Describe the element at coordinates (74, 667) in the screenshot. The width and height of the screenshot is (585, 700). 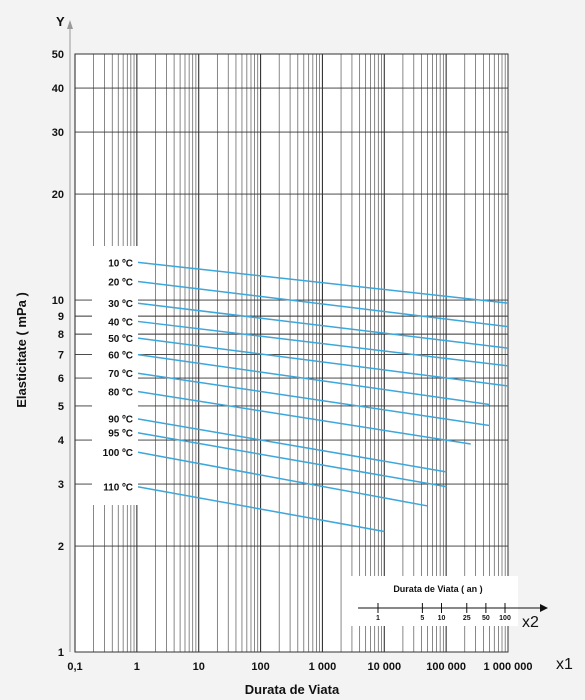
I see `x-tick-label: 0,1` at that location.